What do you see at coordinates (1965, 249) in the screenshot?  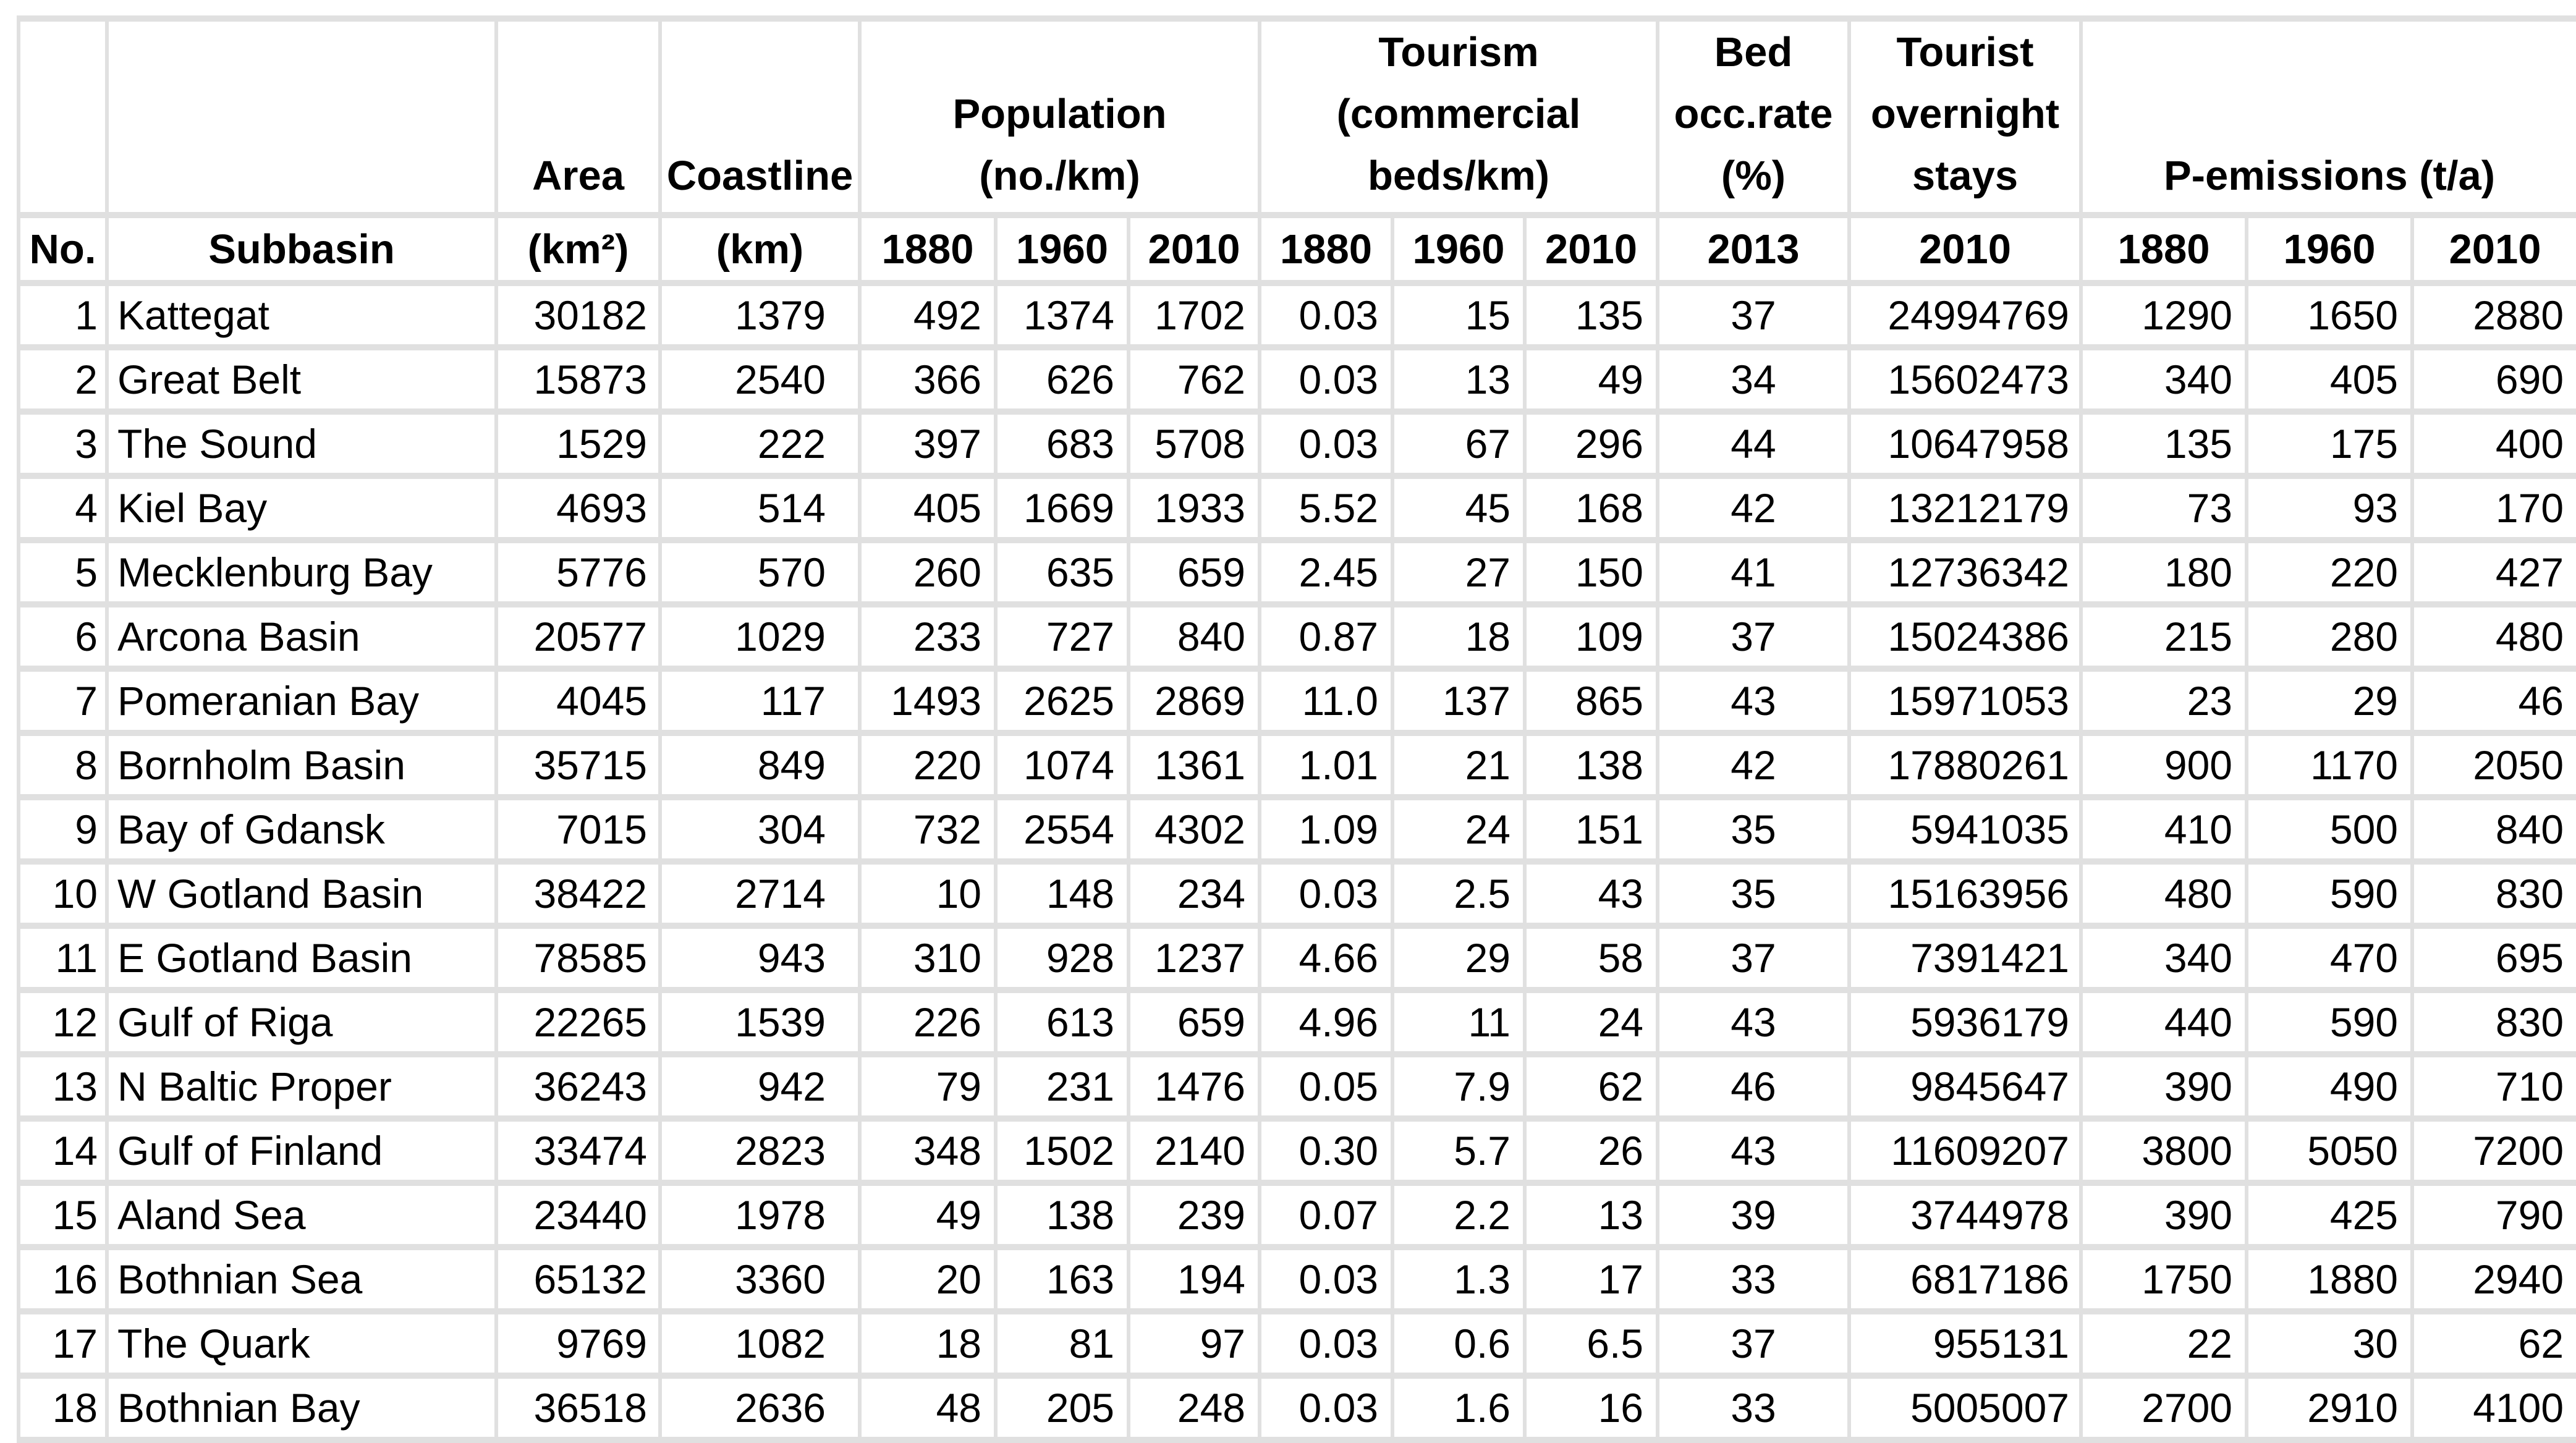 I see `header-overnight-2010: 2010` at bounding box center [1965, 249].